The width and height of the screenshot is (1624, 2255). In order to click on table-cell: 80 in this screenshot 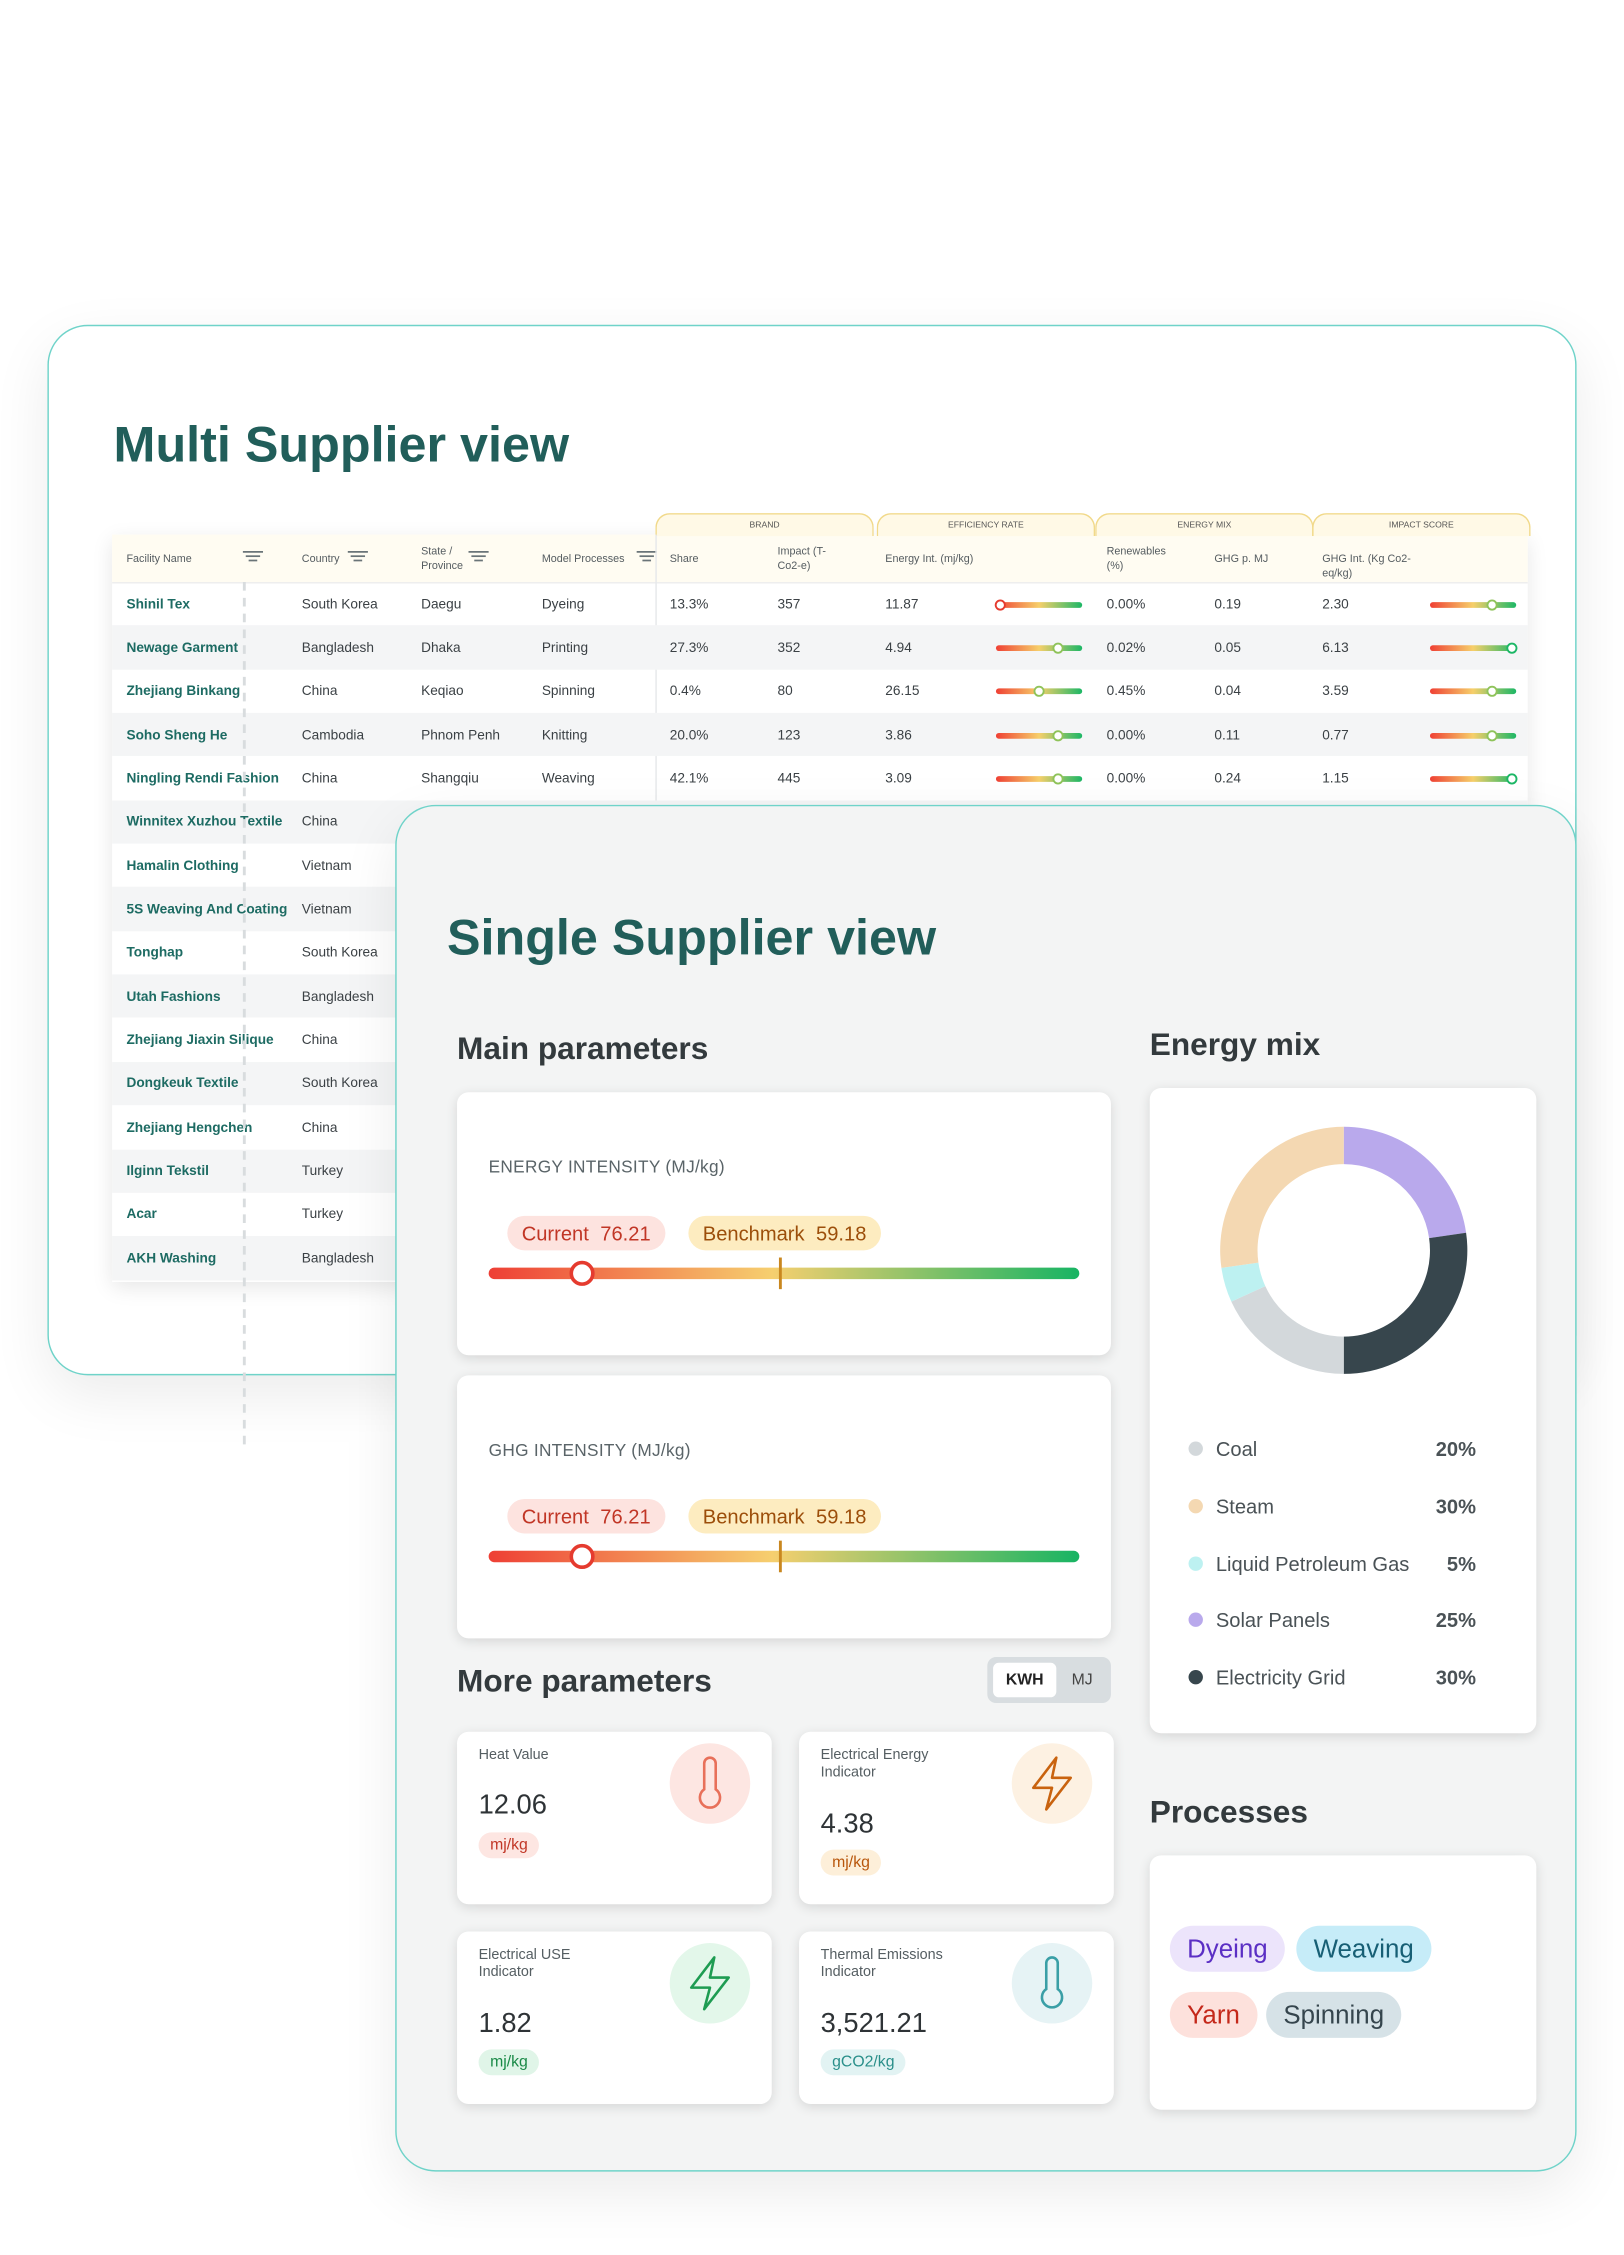, I will do `click(785, 691)`.